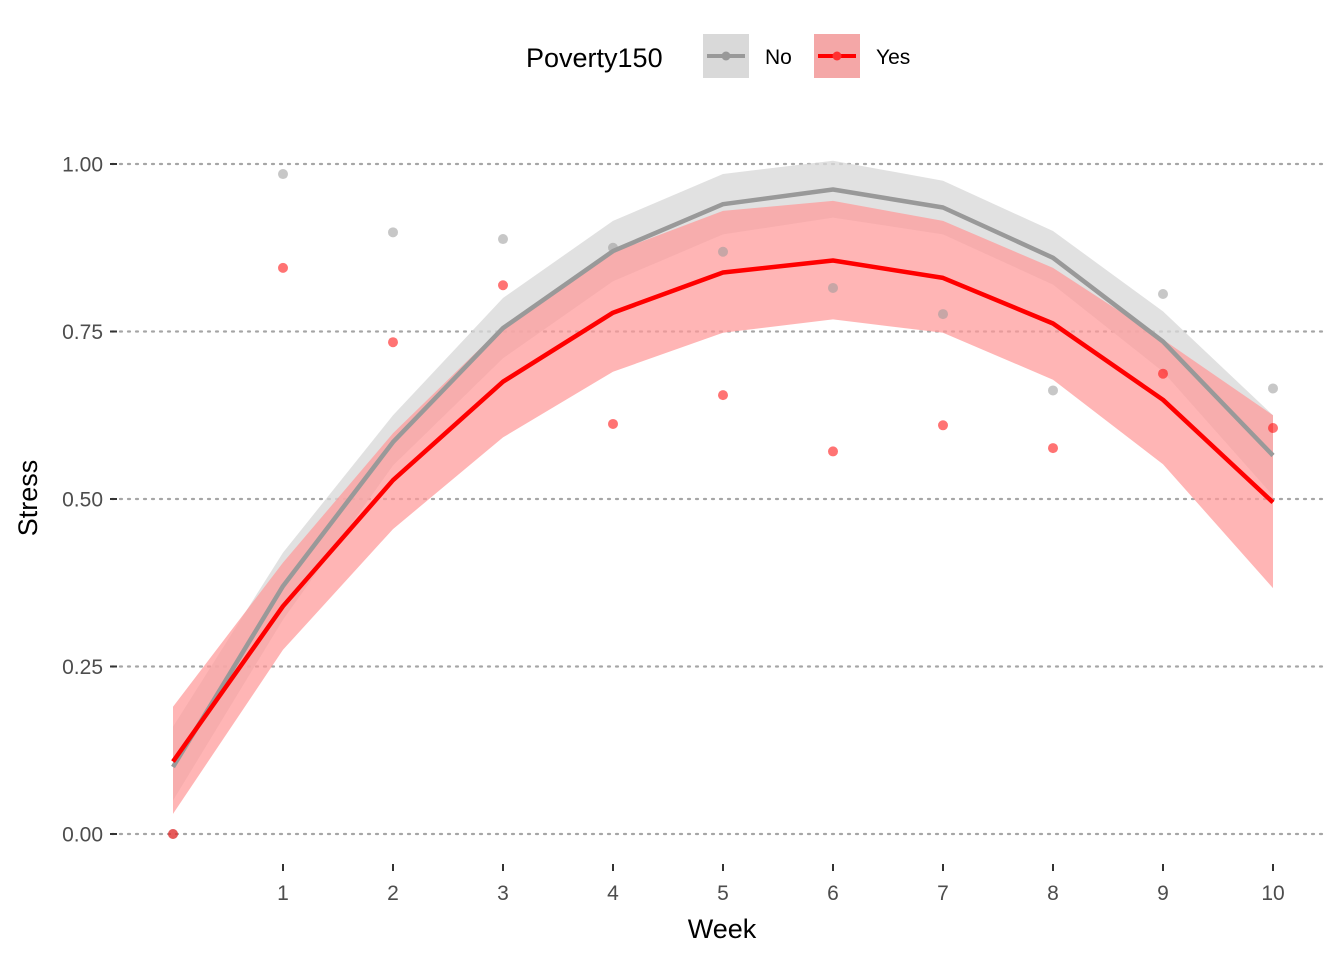 The height and width of the screenshot is (960, 1344). What do you see at coordinates (726, 56) in the screenshot?
I see `legend-key-no-point` at bounding box center [726, 56].